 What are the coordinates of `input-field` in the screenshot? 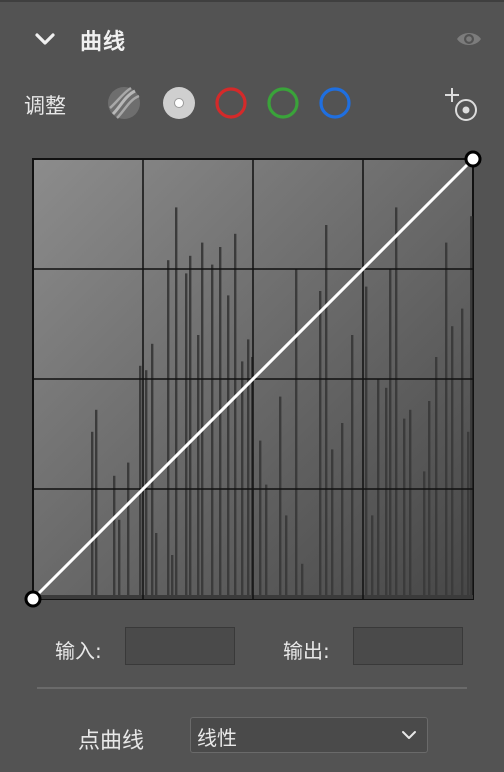 It's located at (180, 646).